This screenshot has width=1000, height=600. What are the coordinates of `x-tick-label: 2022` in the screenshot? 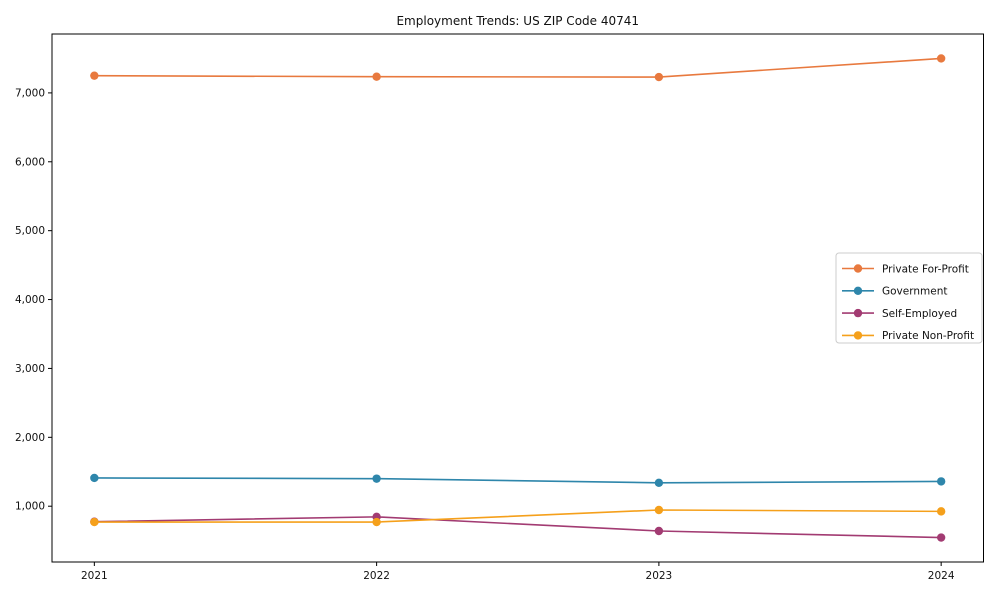 It's located at (376, 576).